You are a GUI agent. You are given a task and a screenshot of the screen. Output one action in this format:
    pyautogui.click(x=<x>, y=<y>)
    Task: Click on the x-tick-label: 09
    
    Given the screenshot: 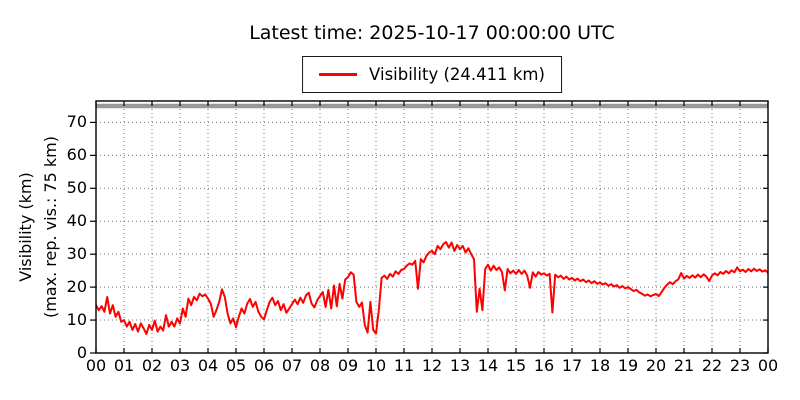 What is the action you would take?
    pyautogui.click(x=348, y=365)
    